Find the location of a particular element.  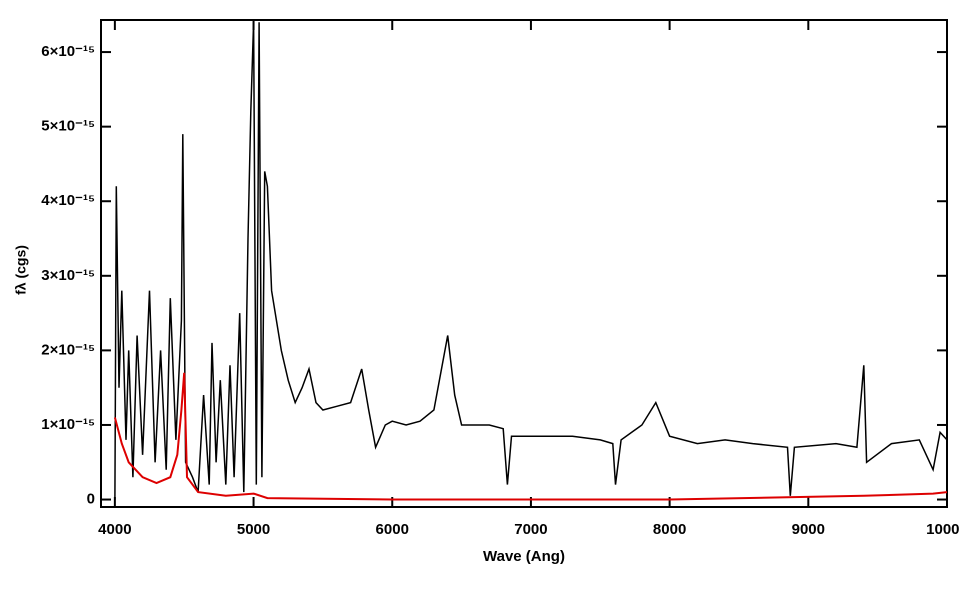

x-tick-label: 4000 is located at coordinates (114, 529).